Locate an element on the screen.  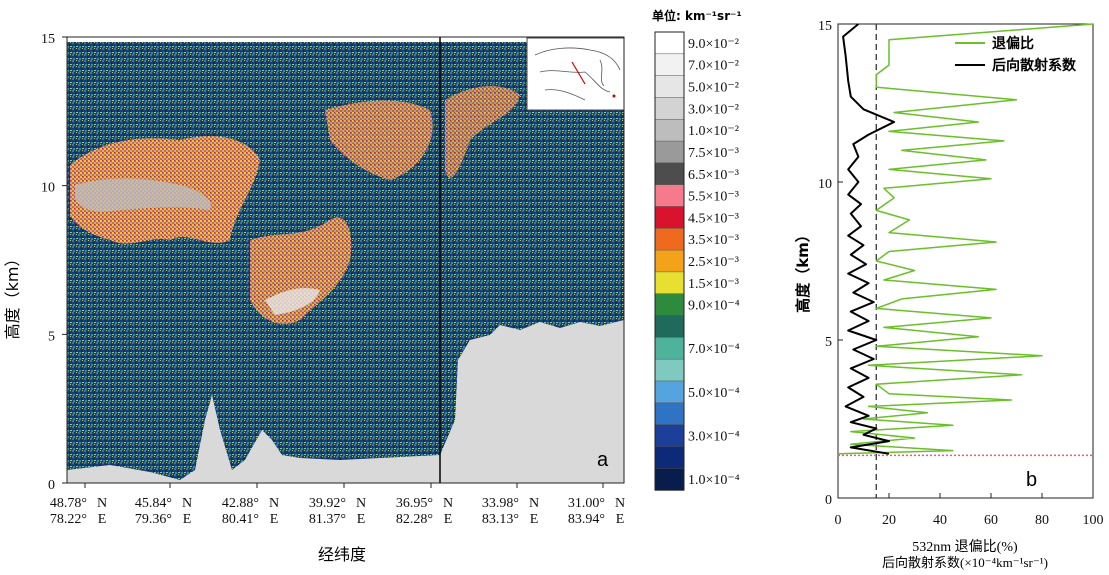
x-tick-lat: 42.88° is located at coordinates (240, 503).